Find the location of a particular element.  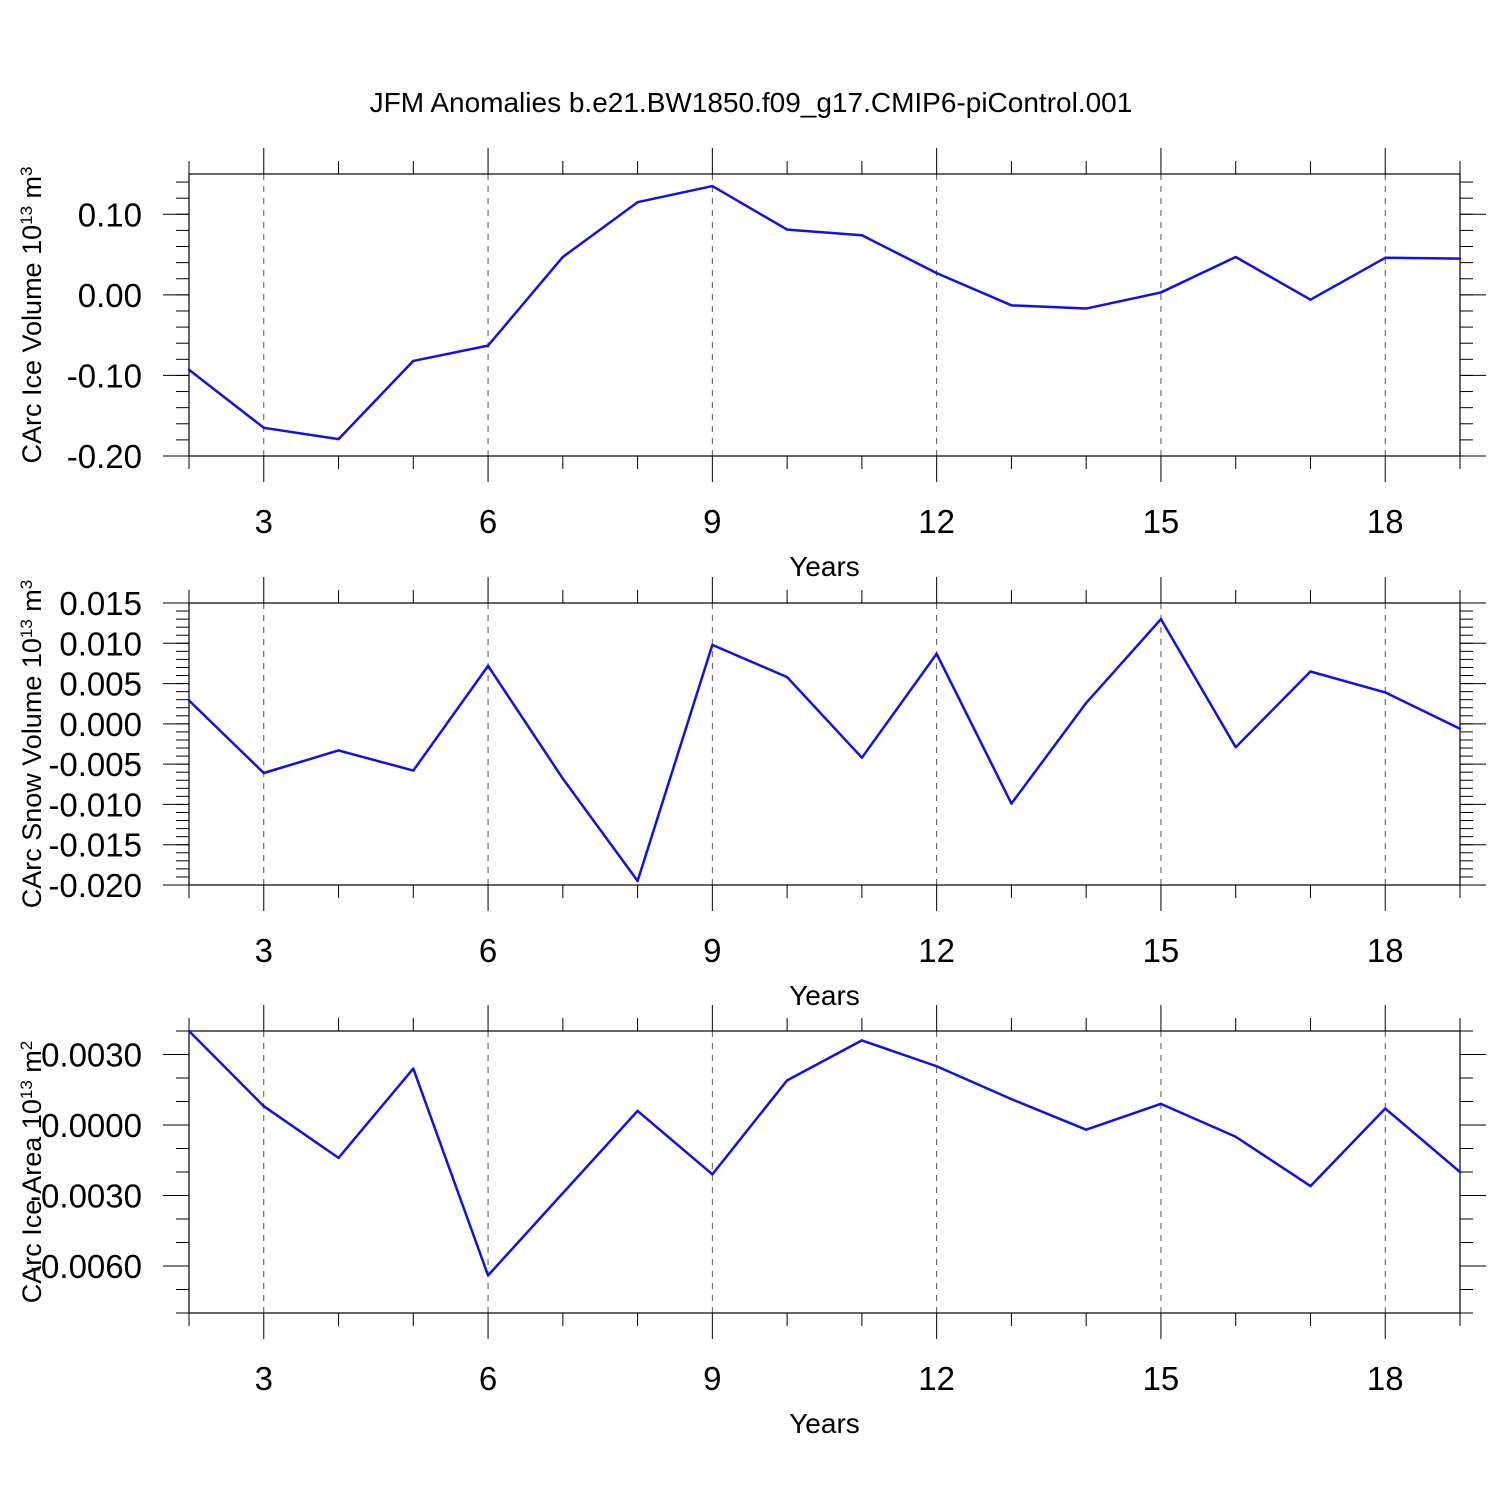

y-axis-label-text: CArc Snow Volume 10 is located at coordinates (32, 773).